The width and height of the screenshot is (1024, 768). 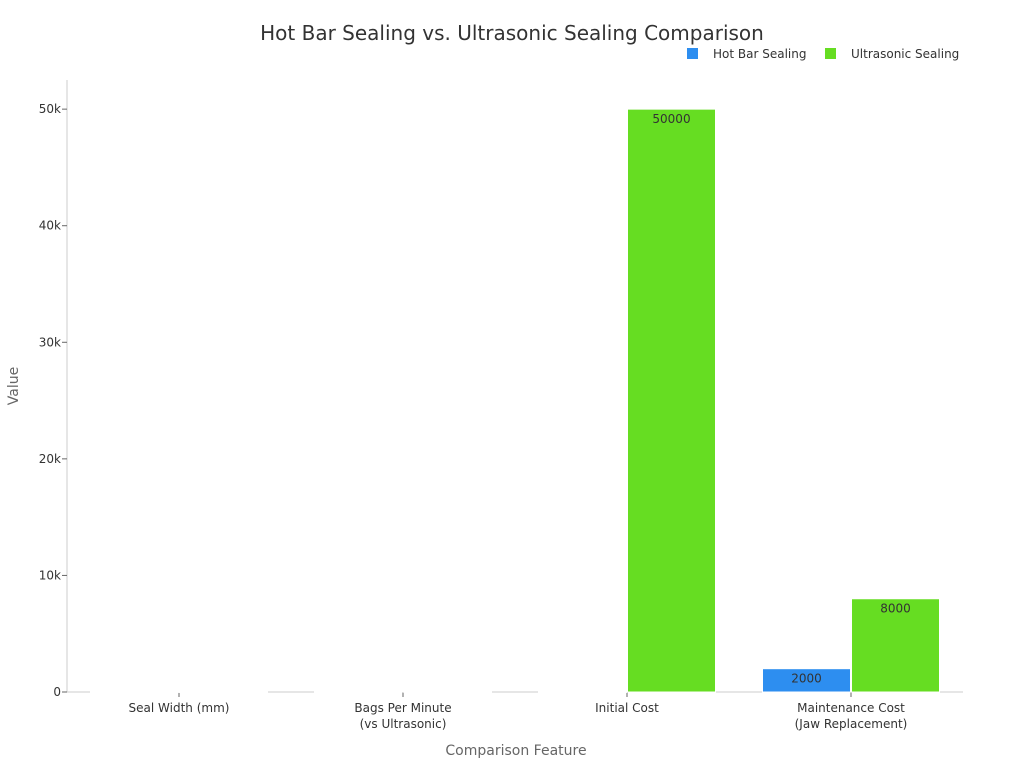 I want to click on legend-label-hot-bar: Hot Bar Sealing, so click(x=759, y=54).